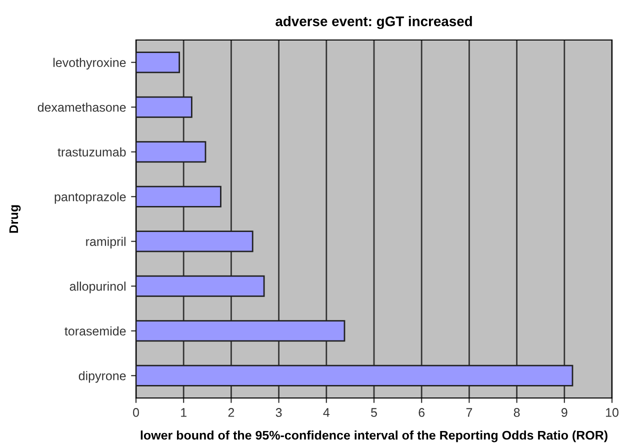 This screenshot has height=448, width=624. I want to click on x-tick-label: 6, so click(421, 412).